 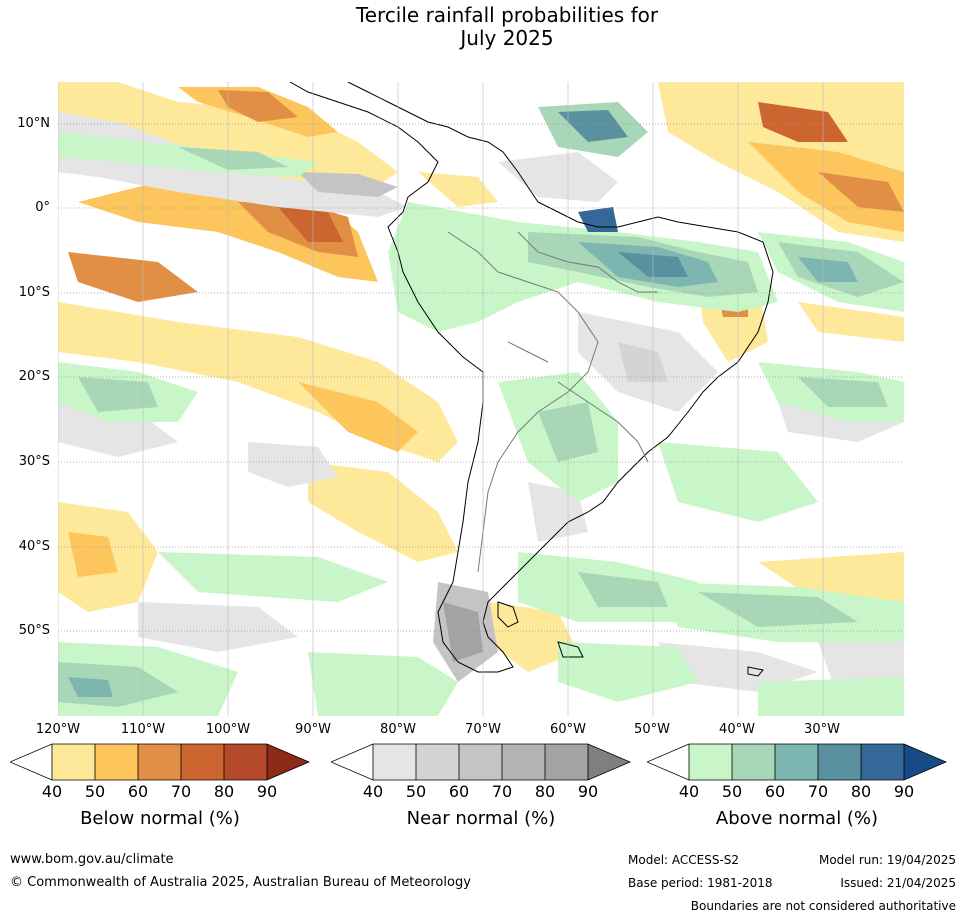 What do you see at coordinates (483, 729) in the screenshot?
I see `lon-label: 70°W` at bounding box center [483, 729].